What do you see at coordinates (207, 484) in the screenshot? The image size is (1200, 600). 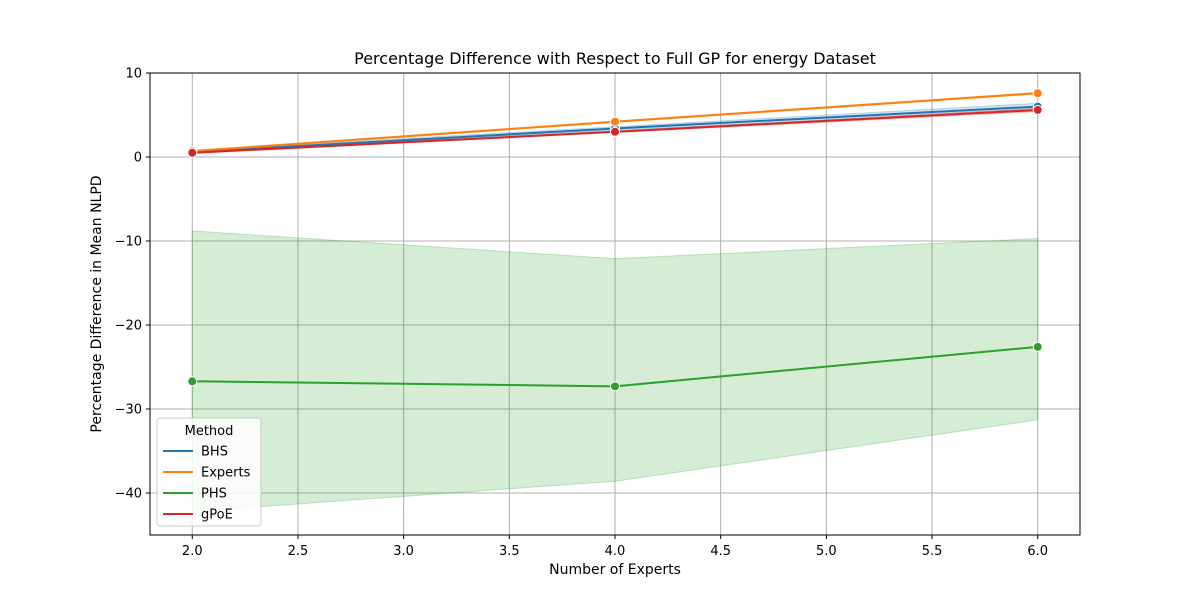 I see `legend-items: BHS Experts PHS gPoE` at bounding box center [207, 484].